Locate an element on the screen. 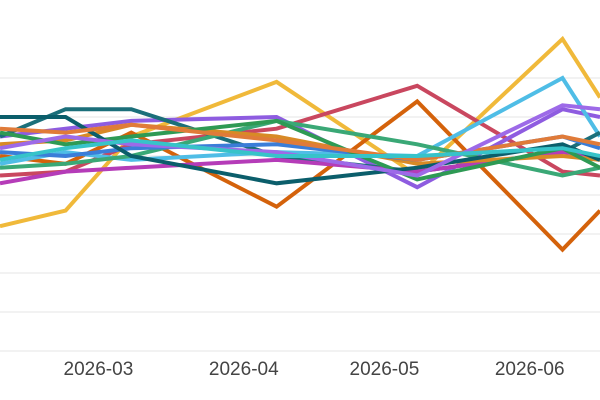 The image size is (600, 400). x-axis-tick-labels: 2026-03 2026-04 2026-05 2026-06 is located at coordinates (314, 369).